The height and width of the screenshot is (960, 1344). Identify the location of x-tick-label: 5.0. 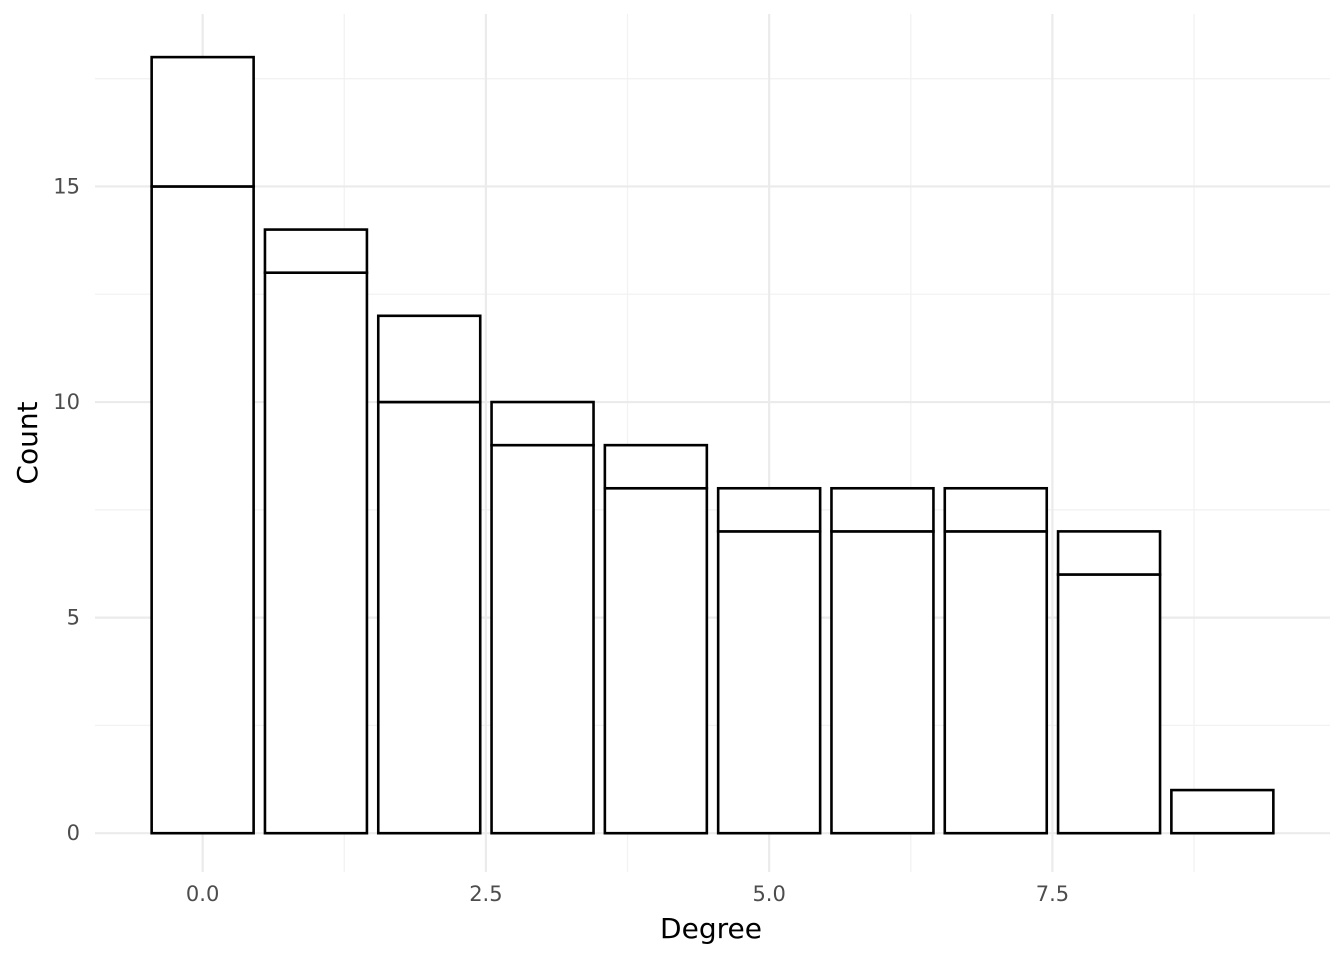
(768, 894).